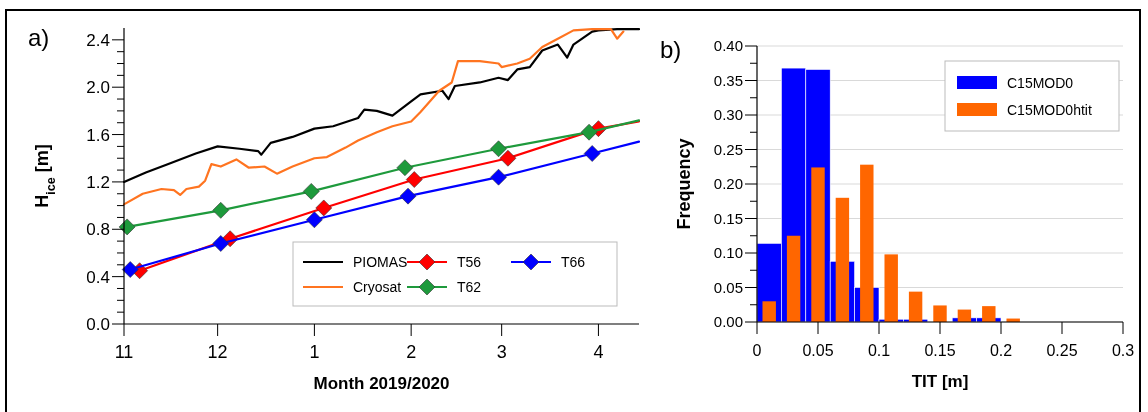  Describe the element at coordinates (377, 286) in the screenshot. I see `legend-label: Cryosat` at that location.